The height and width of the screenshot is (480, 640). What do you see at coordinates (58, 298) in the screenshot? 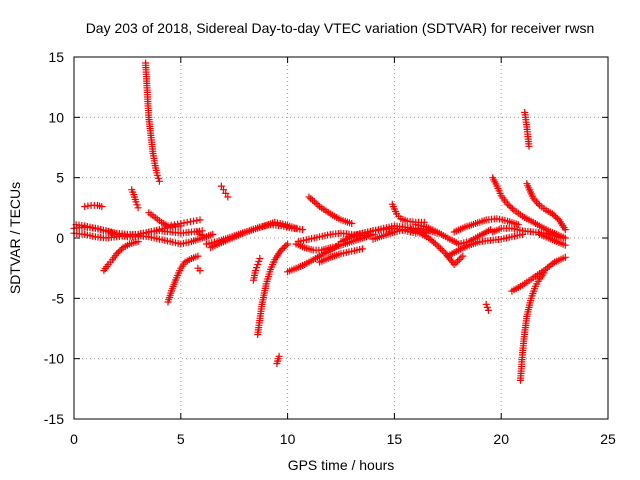
I see `y-tick-label: -5` at bounding box center [58, 298].